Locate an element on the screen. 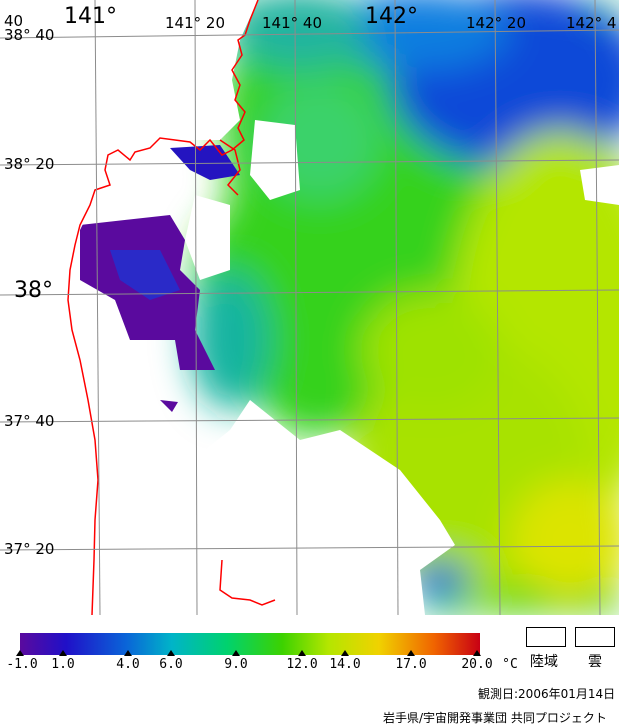  cloud-key-box is located at coordinates (595, 637).